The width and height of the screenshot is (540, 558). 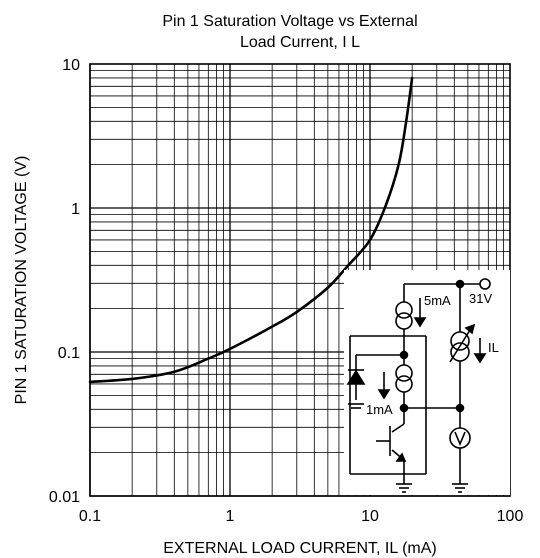 I want to click on y-tick-label: 0.01, so click(x=64, y=497).